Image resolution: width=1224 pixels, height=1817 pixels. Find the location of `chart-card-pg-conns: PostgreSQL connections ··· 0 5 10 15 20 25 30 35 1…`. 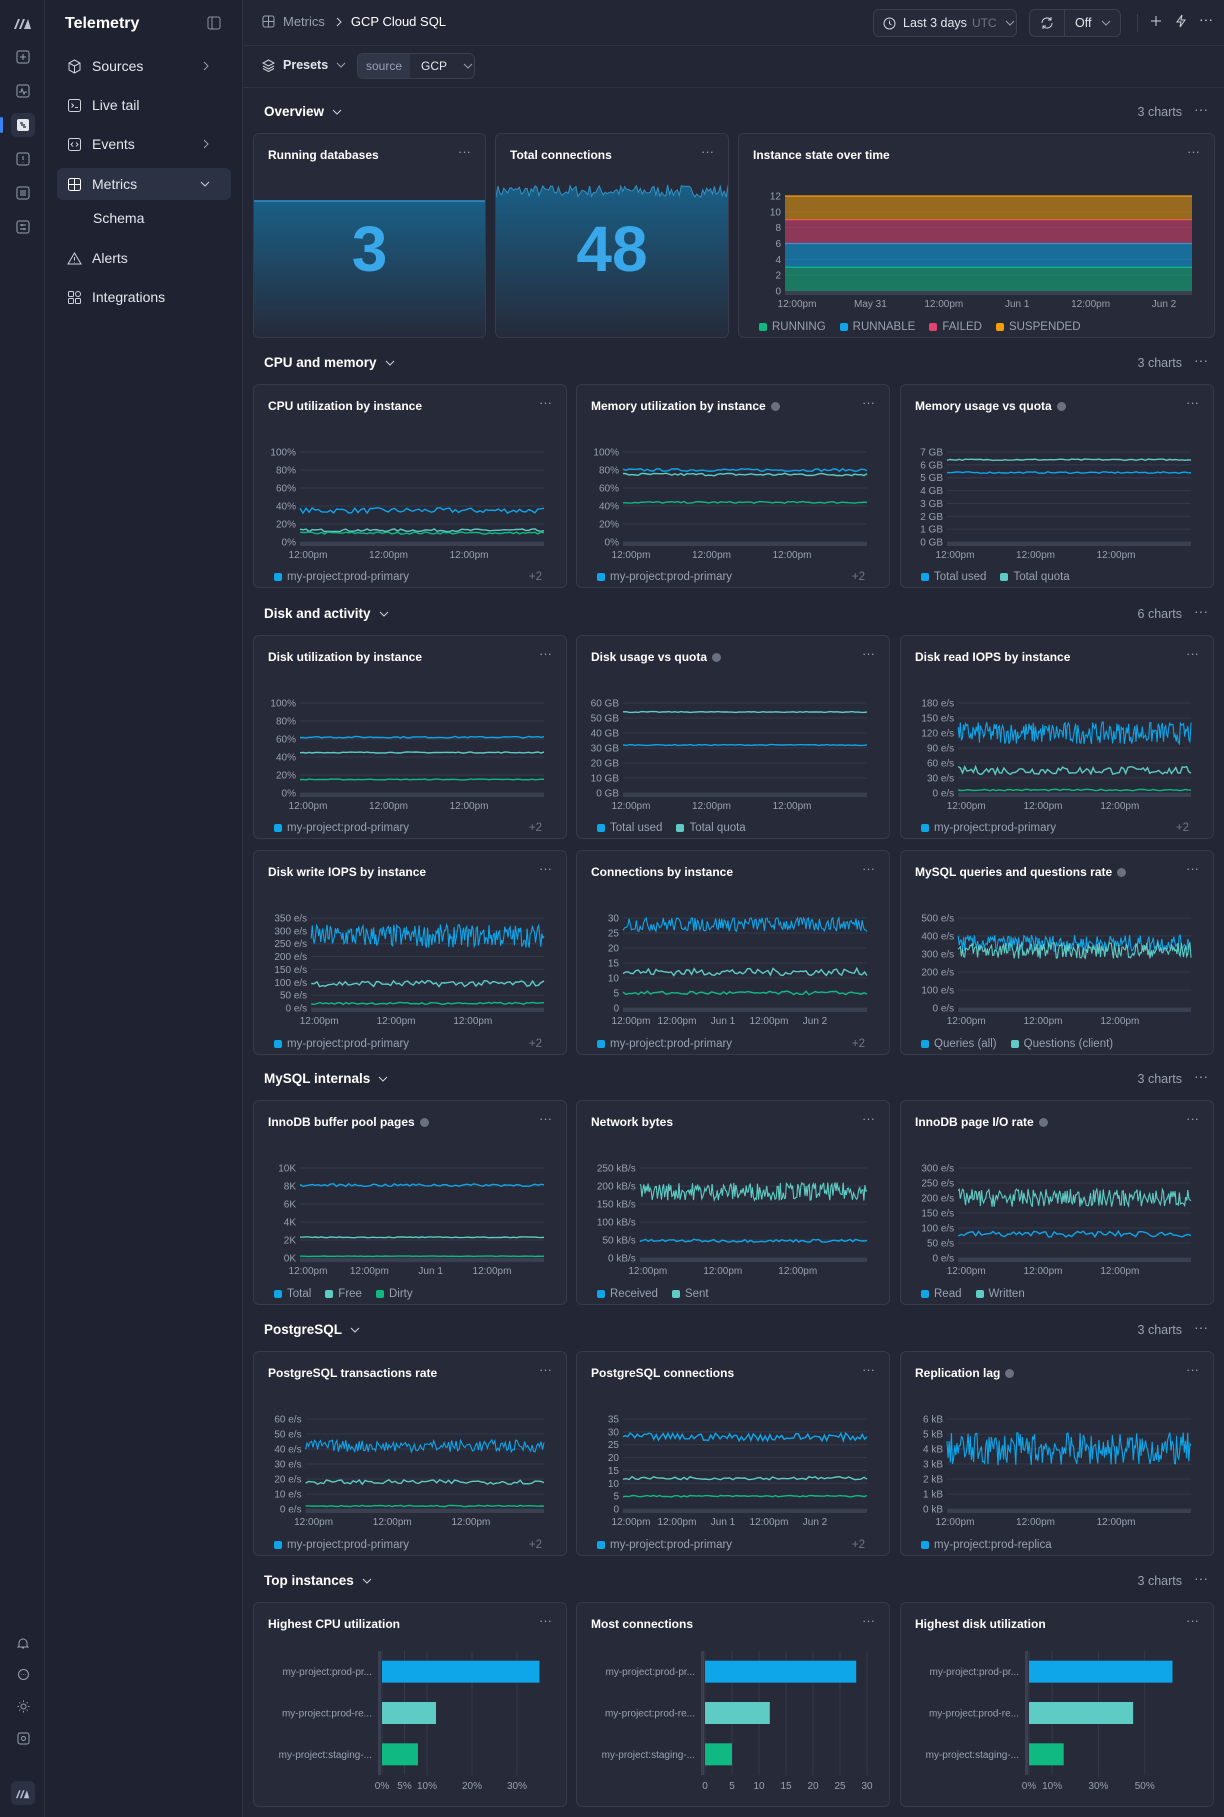

chart-card-pg-conns: PostgreSQL connections ··· 0 5 10 15 20 25 30 35 1… is located at coordinates (733, 1453).